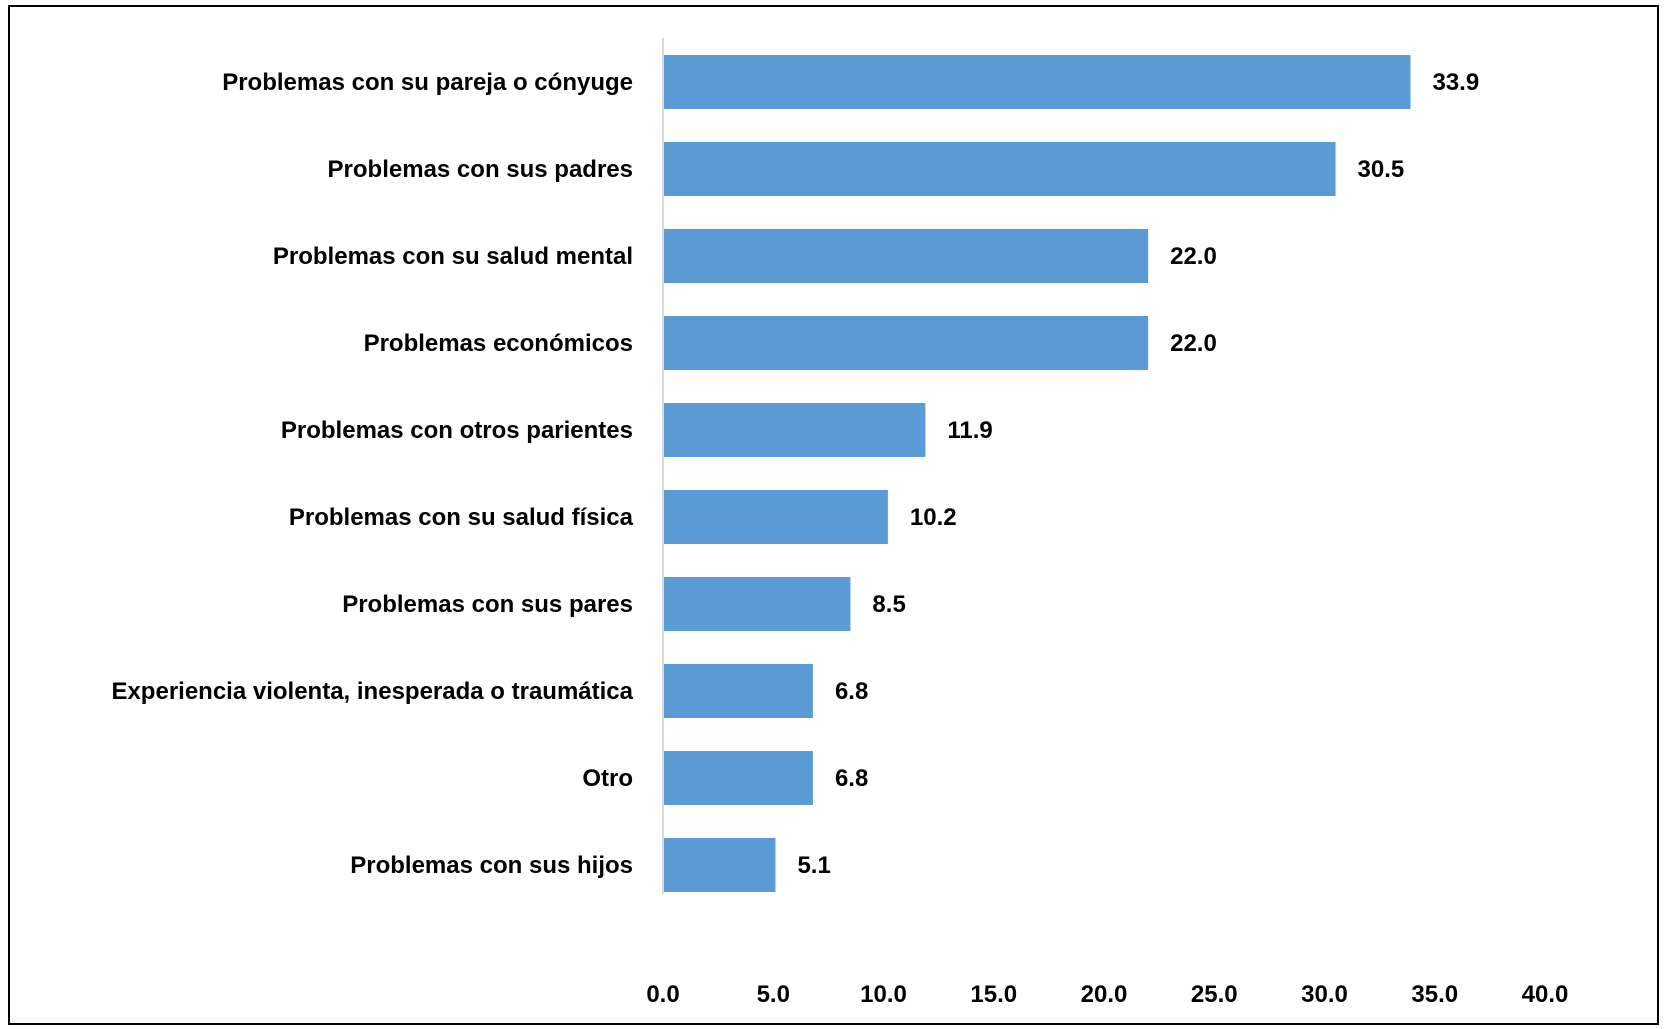  I want to click on category-label: Problemas con su salud física, so click(461, 517).